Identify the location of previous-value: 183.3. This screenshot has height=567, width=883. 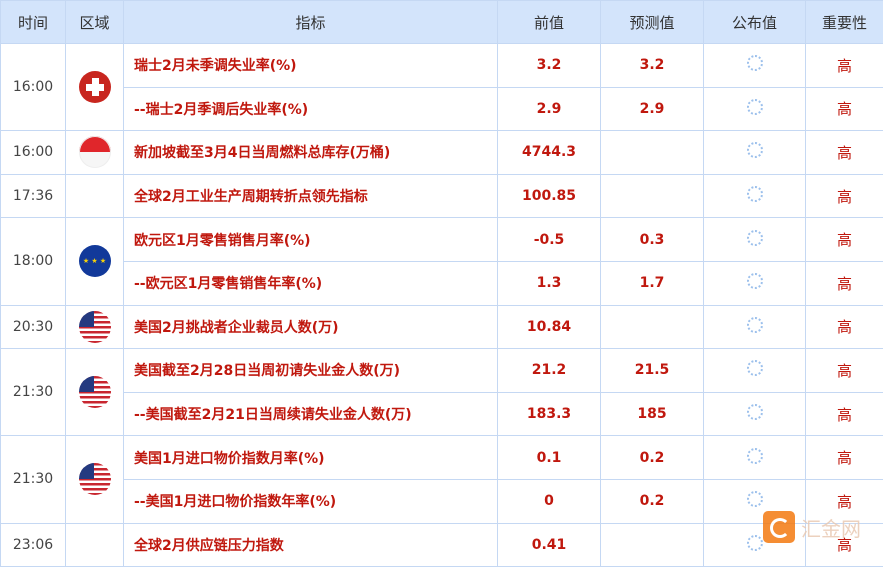
(549, 414).